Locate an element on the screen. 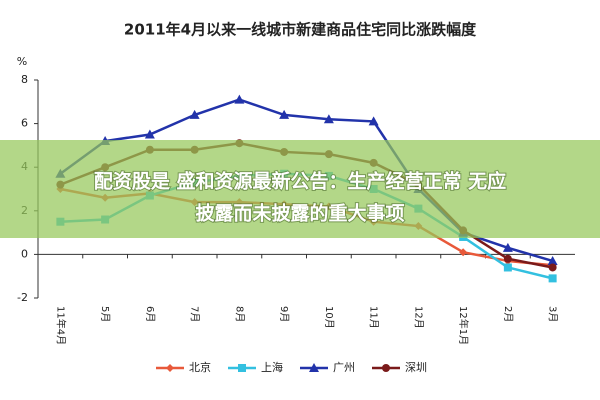 Image resolution: width=600 pixels, height=400 pixels. x-tick-label: 2月 is located at coordinates (508, 314).